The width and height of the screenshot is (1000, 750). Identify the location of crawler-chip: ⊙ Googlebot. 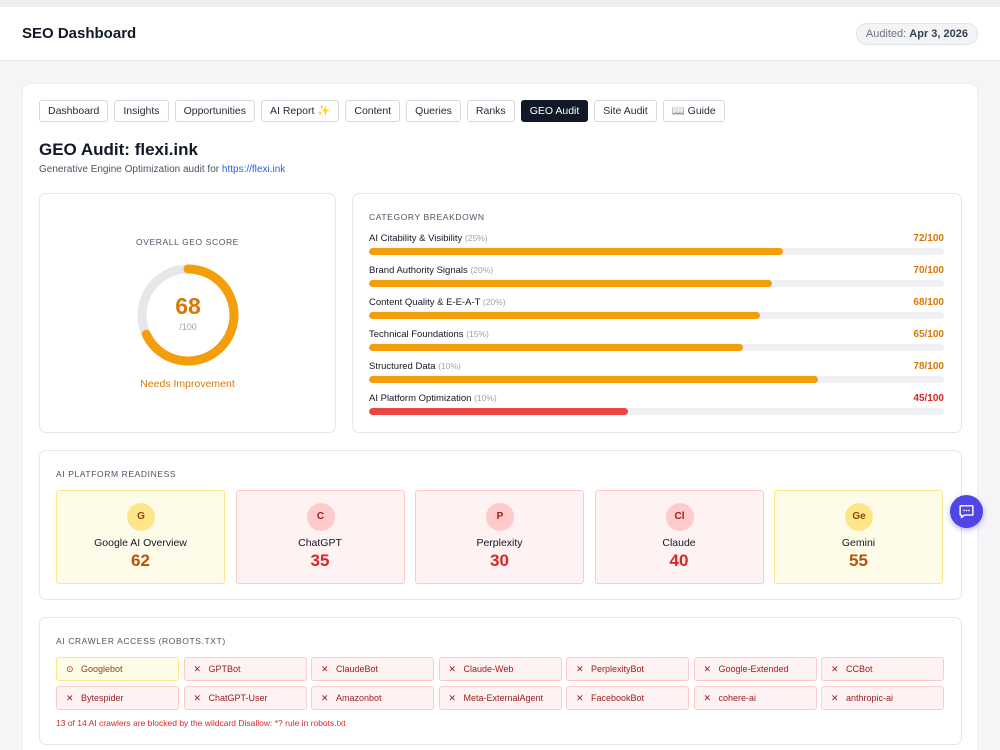
(117, 669).